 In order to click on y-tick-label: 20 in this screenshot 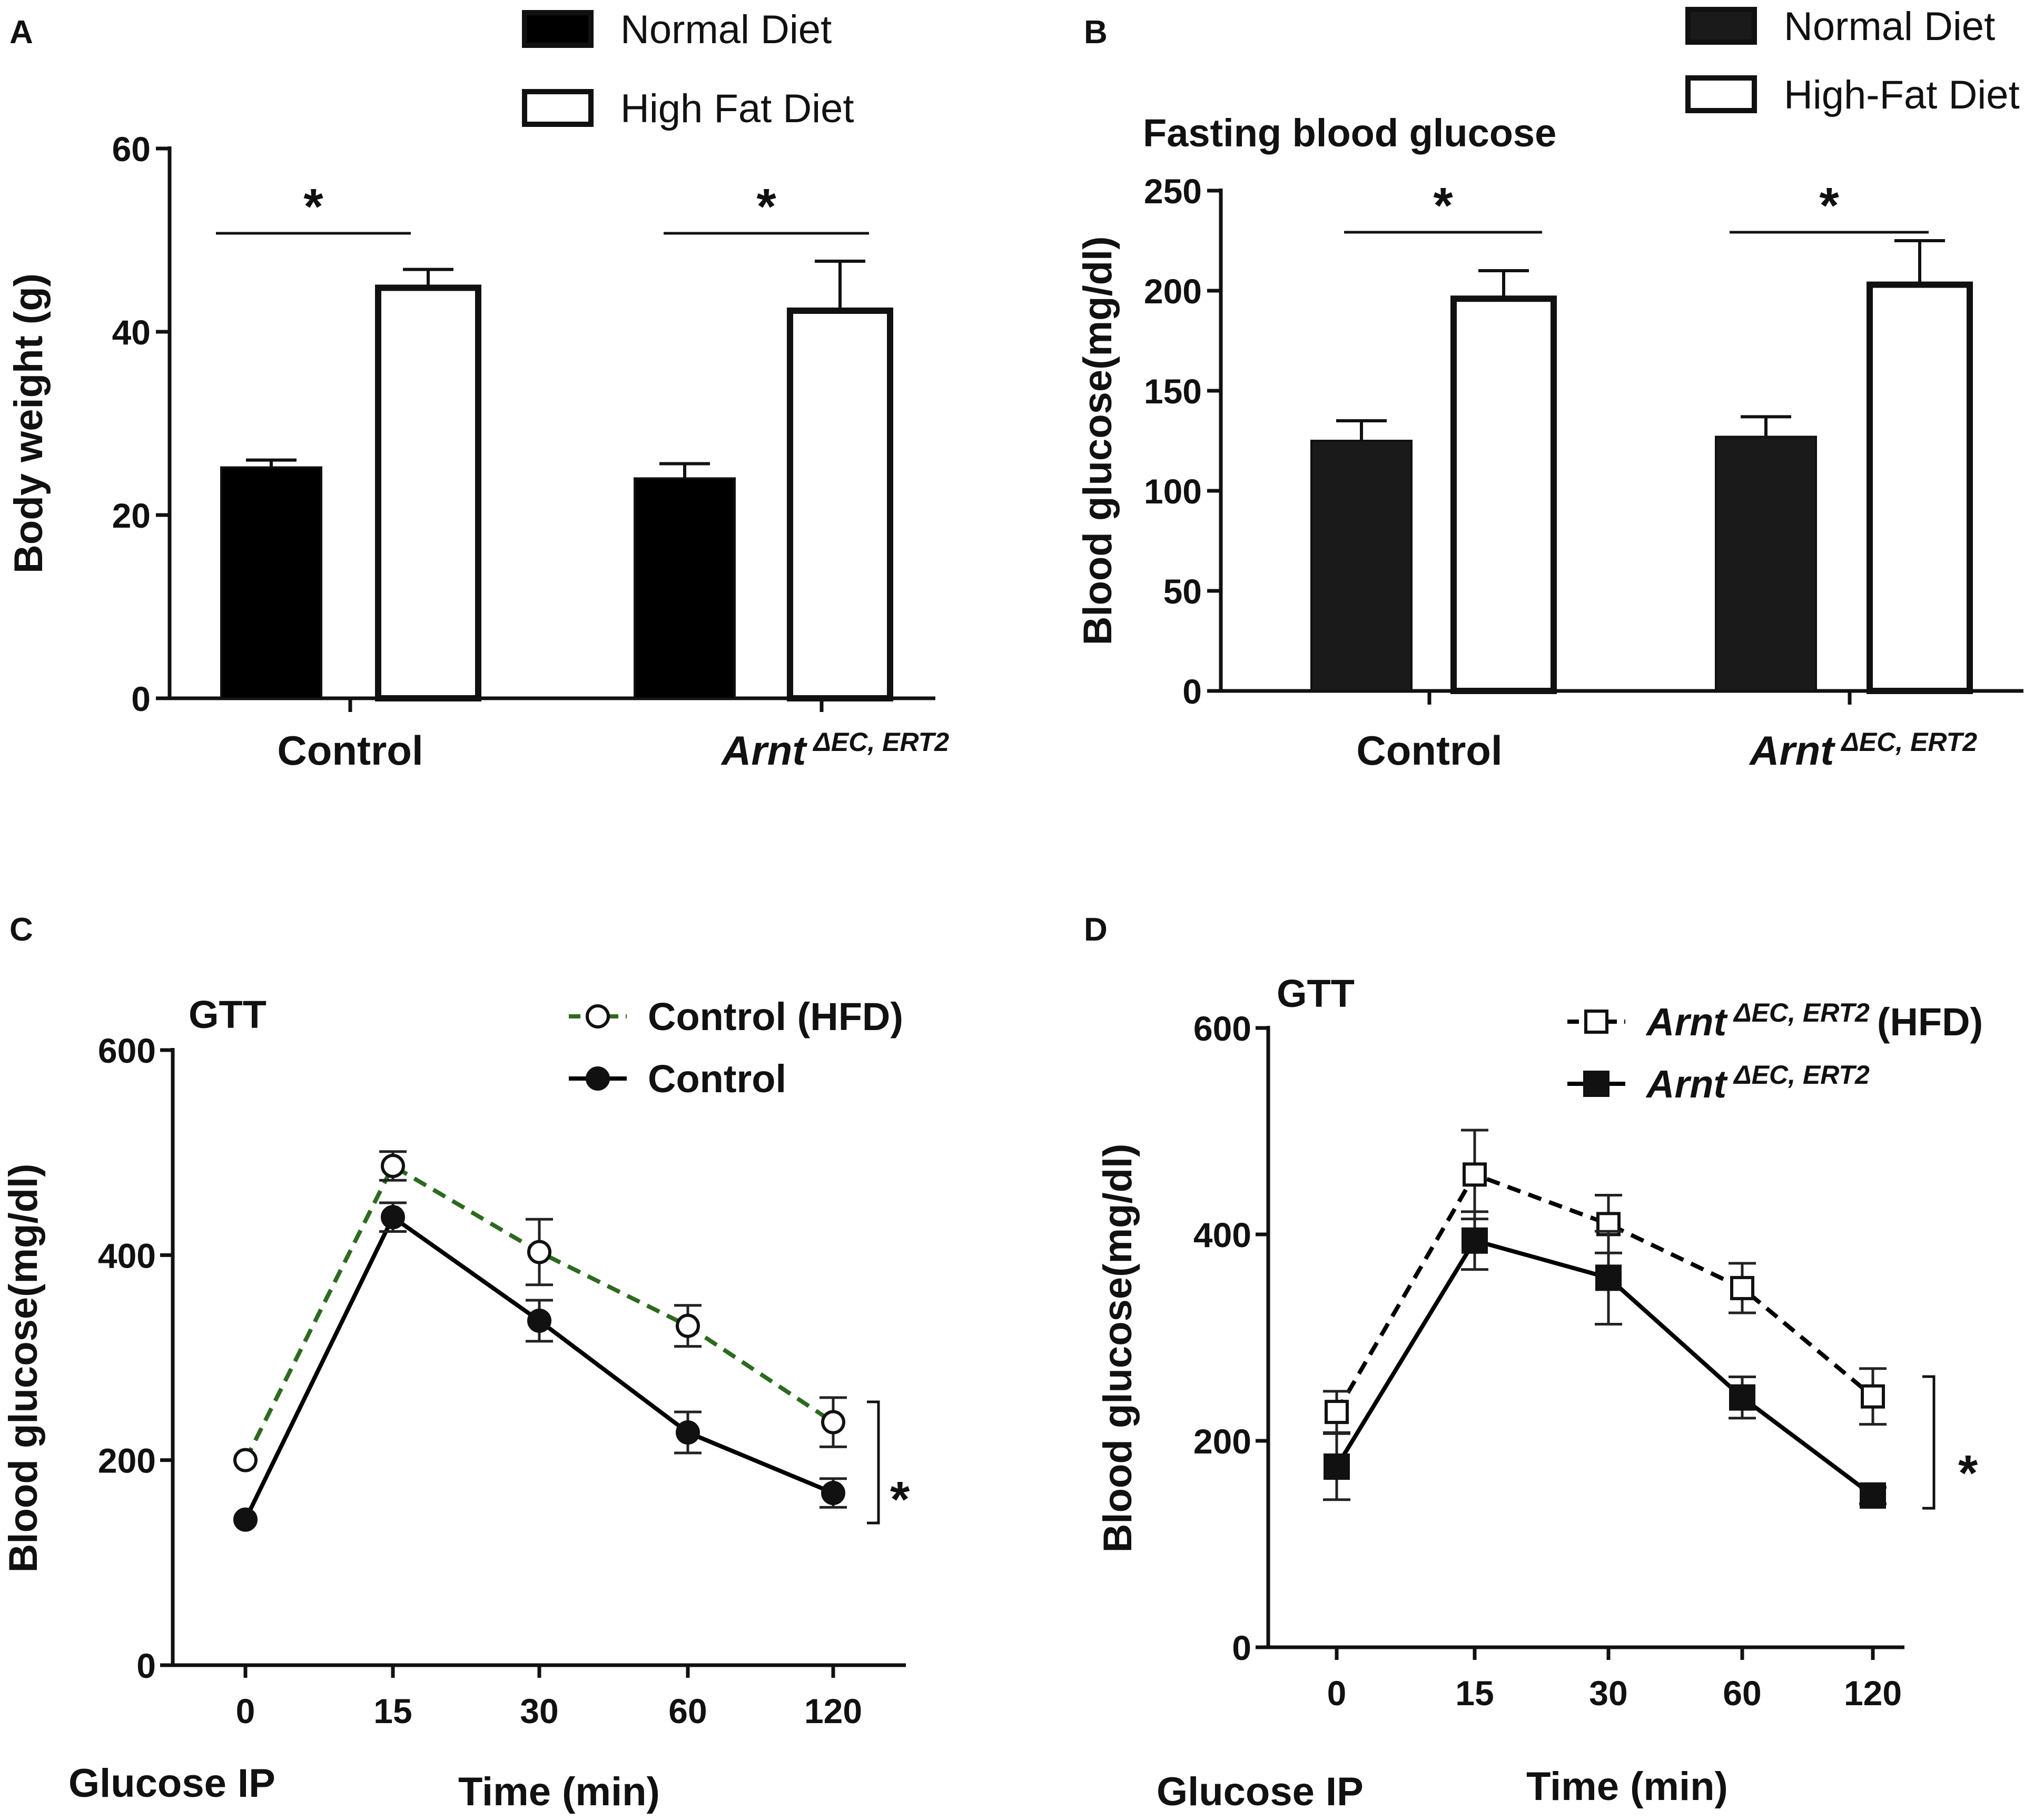, I will do `click(131, 515)`.